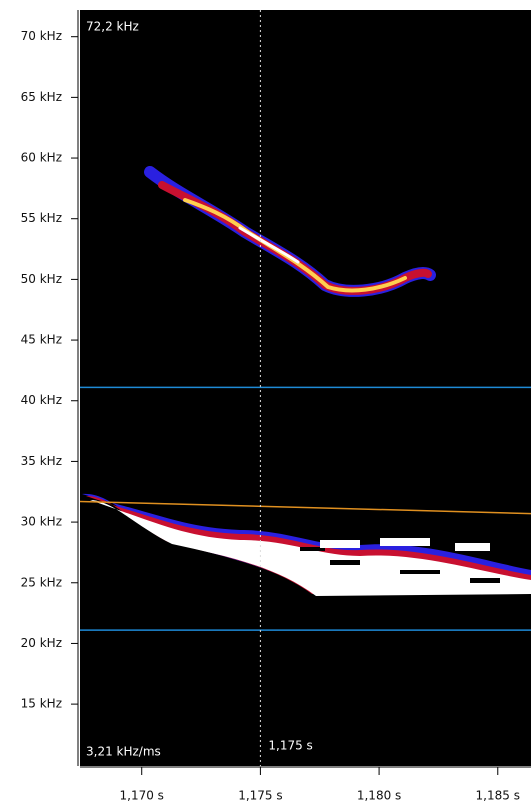 The height and width of the screenshot is (806, 531). I want to click on y-tick-label: 30 kHz, so click(41, 522).